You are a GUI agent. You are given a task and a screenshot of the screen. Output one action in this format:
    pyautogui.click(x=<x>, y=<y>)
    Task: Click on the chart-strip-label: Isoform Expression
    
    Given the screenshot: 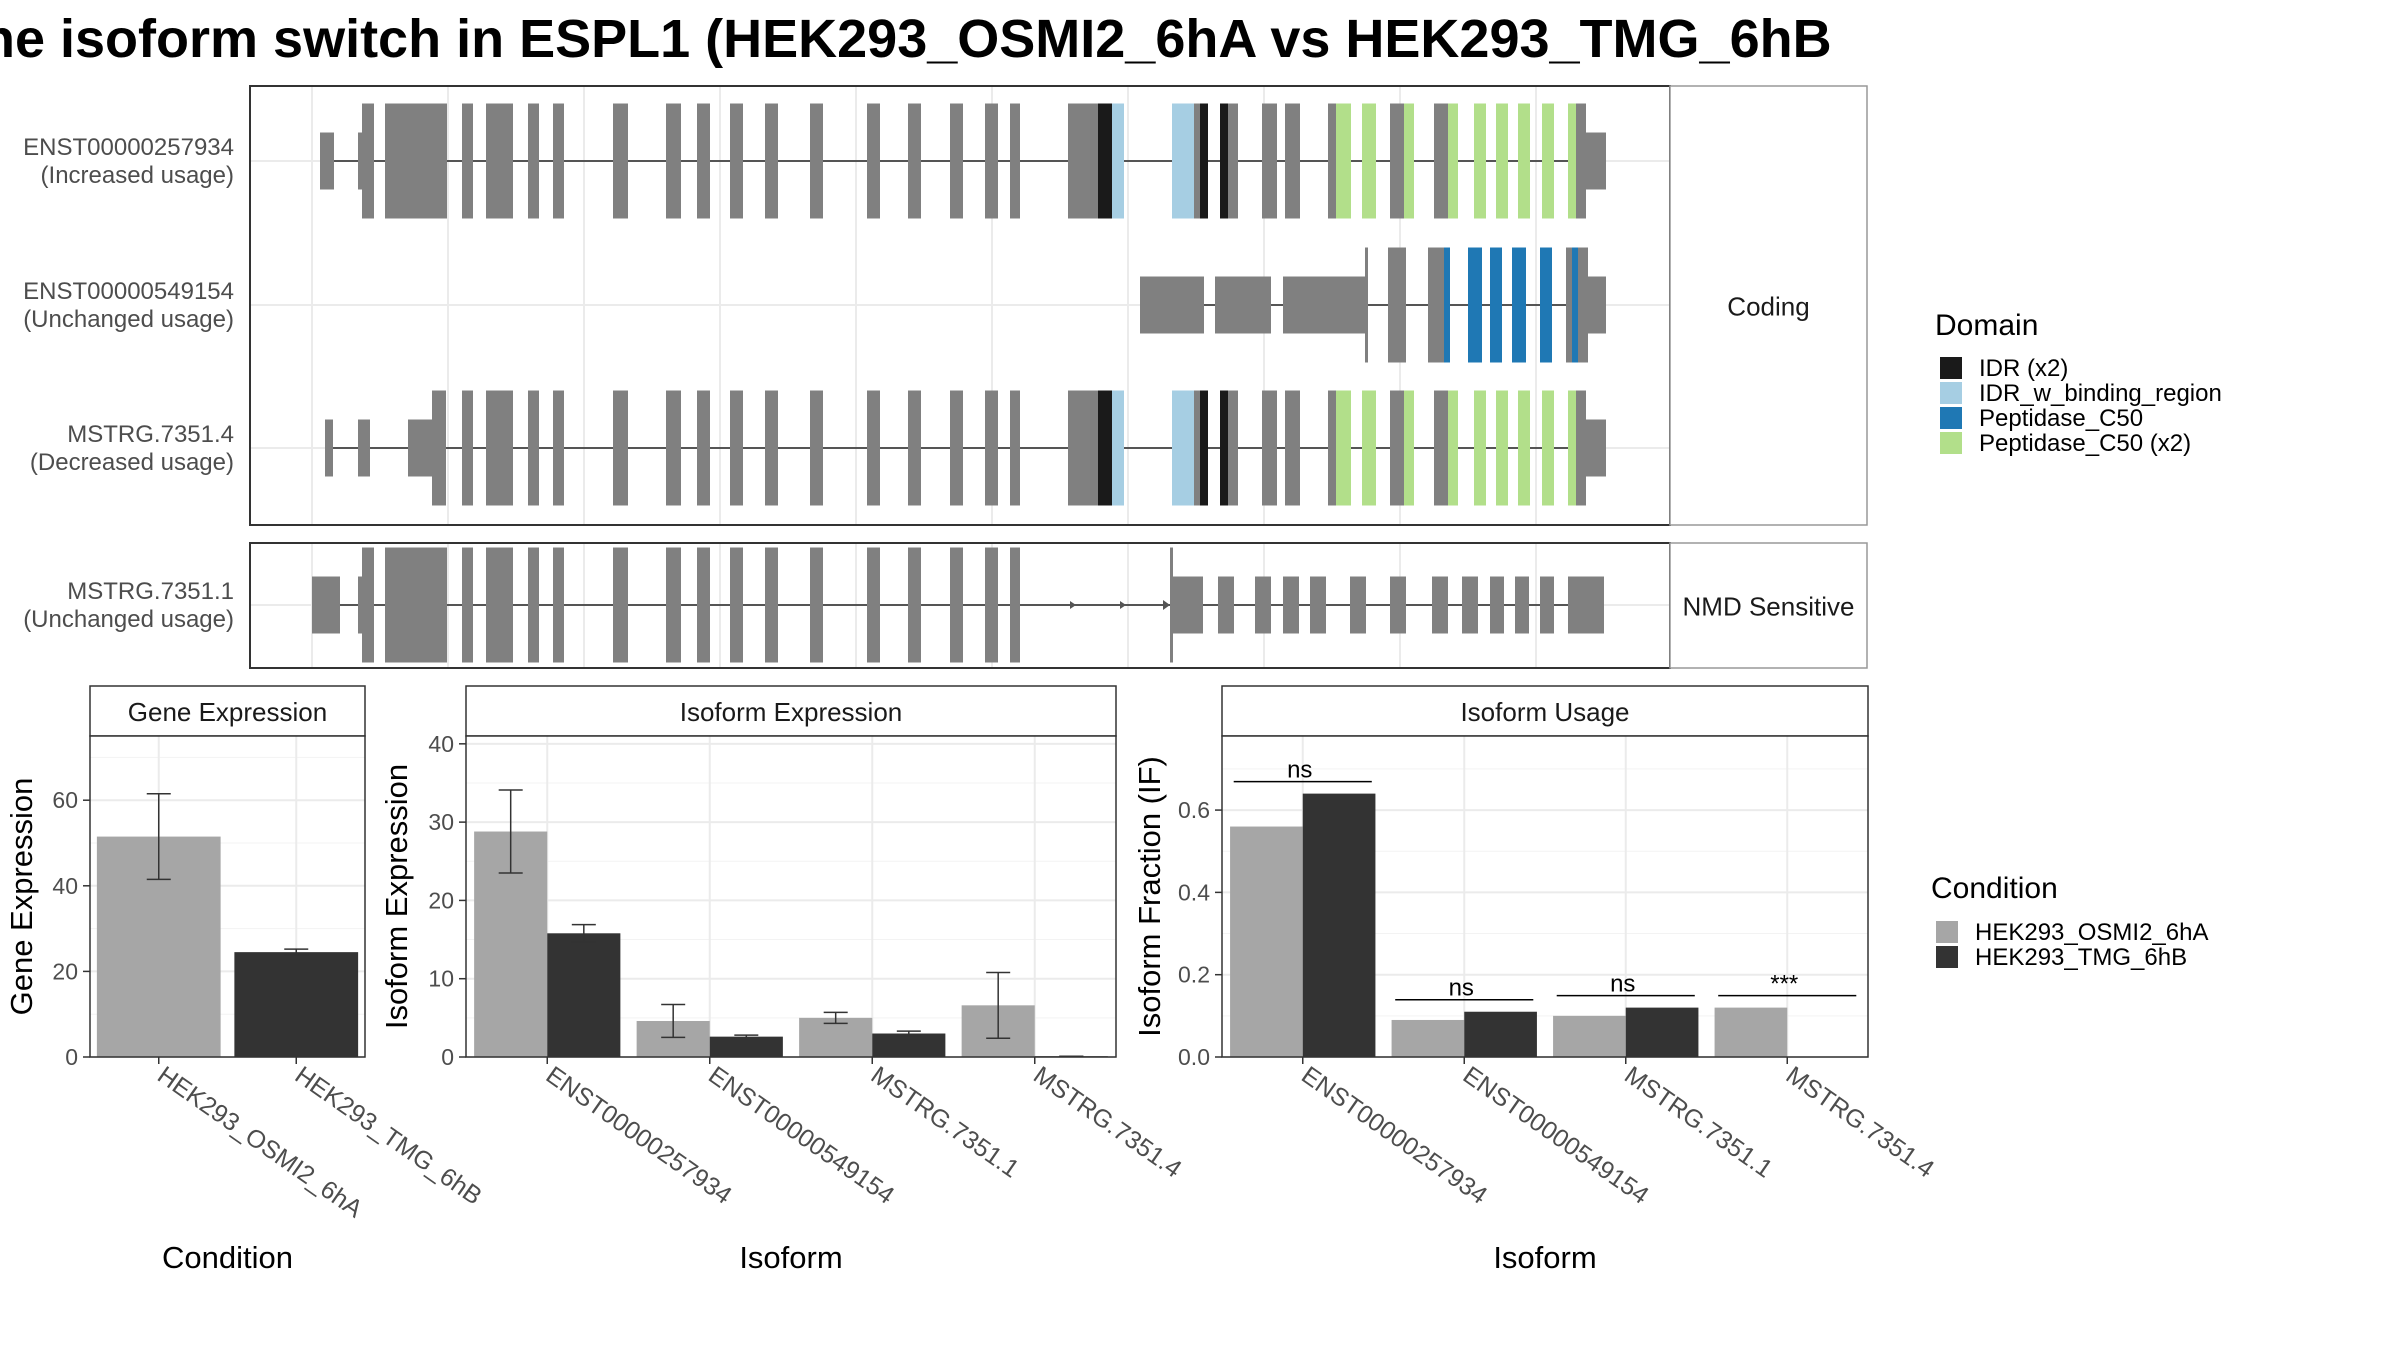 What is the action you would take?
    pyautogui.click(x=791, y=712)
    